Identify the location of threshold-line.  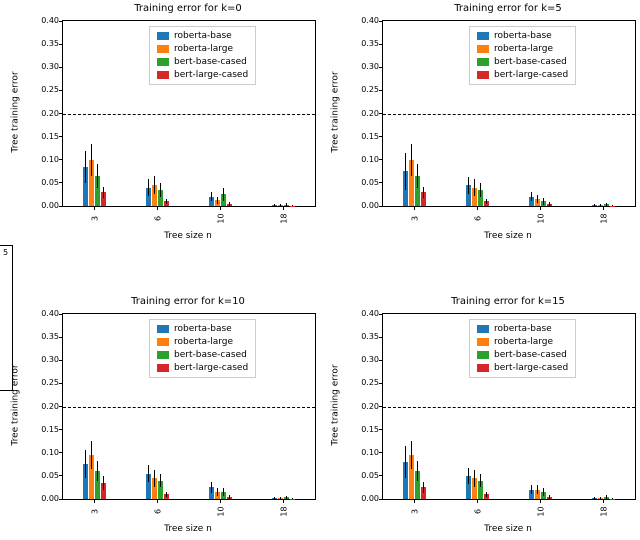
(189, 114).